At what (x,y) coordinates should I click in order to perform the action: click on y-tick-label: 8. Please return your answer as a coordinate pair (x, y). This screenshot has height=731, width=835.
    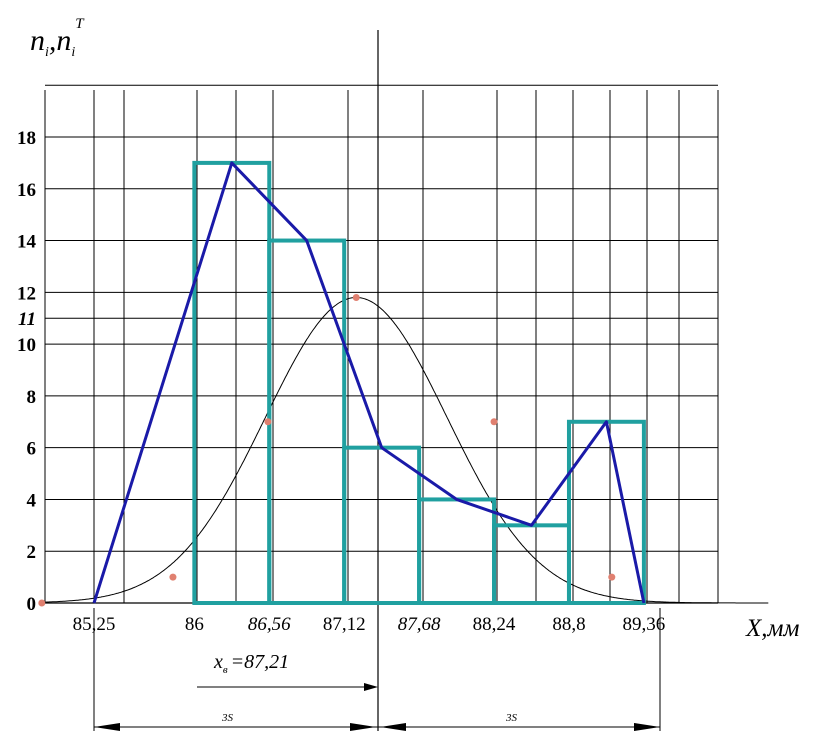
    Looking at the image, I should click on (32, 397).